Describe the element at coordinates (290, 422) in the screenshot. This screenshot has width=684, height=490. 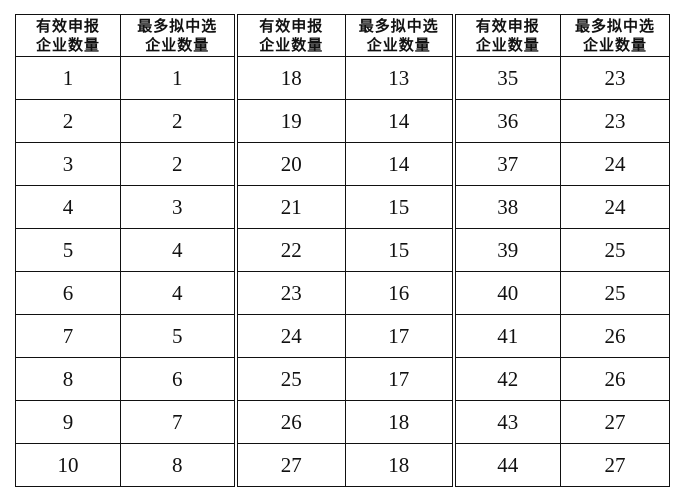
I see `cell-valid-applicants: 26` at that location.